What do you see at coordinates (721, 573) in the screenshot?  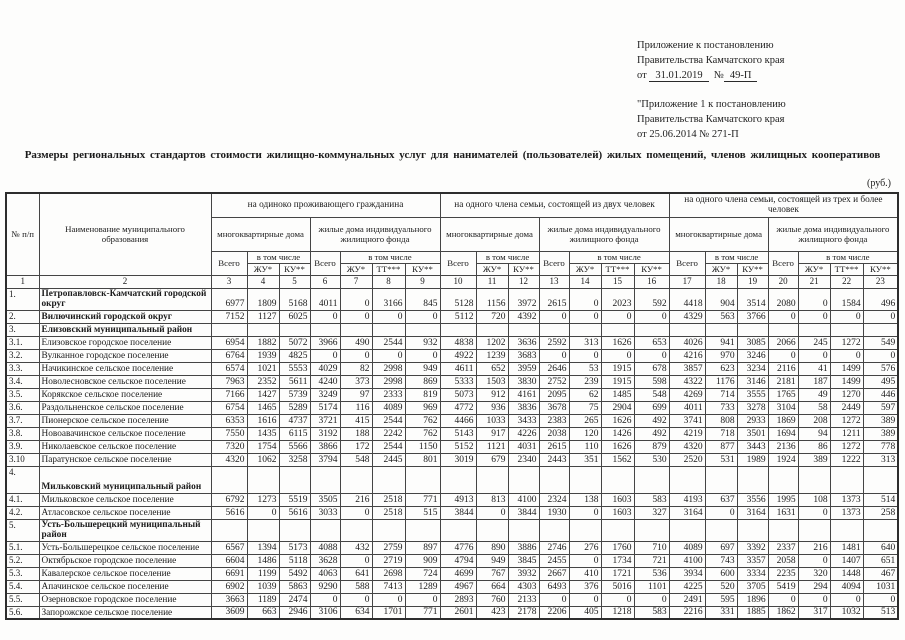 I see `value-cell: 600` at bounding box center [721, 573].